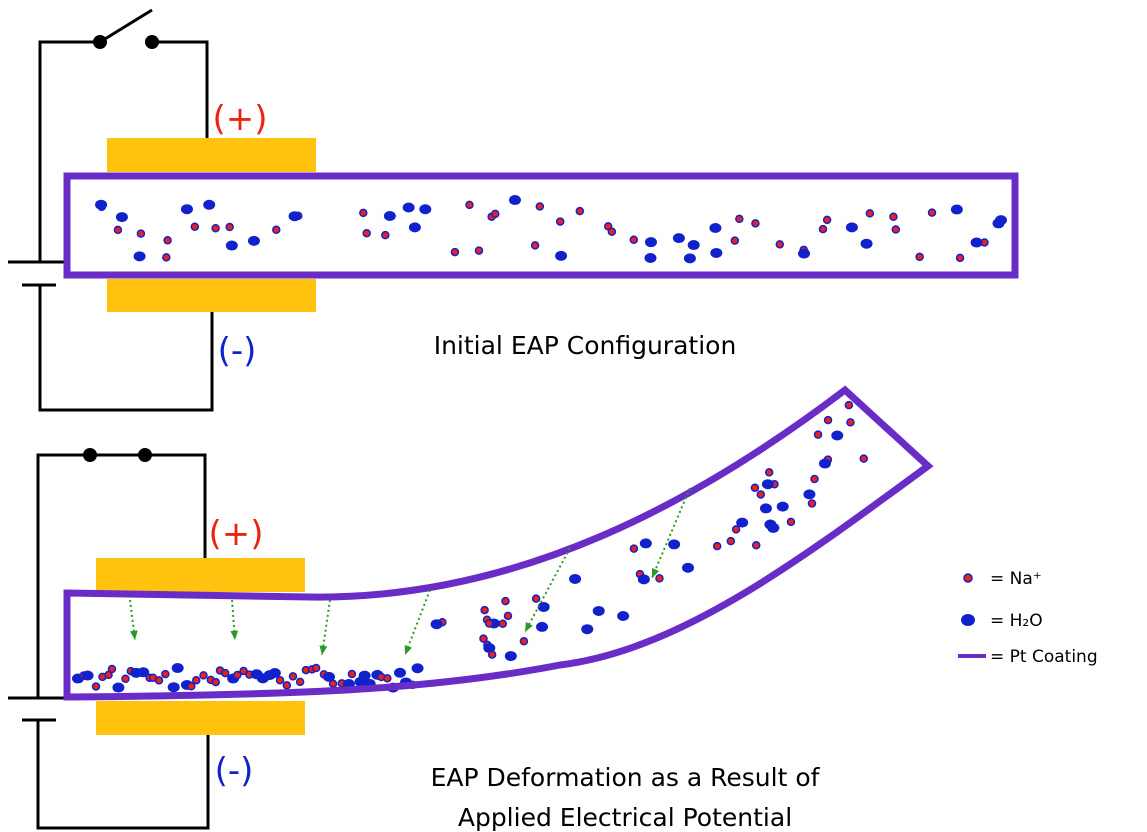 Image resolution: width=1147 pixels, height=832 pixels. What do you see at coordinates (625, 817) in the screenshot?
I see `caption: Applied Electrical Potential` at bounding box center [625, 817].